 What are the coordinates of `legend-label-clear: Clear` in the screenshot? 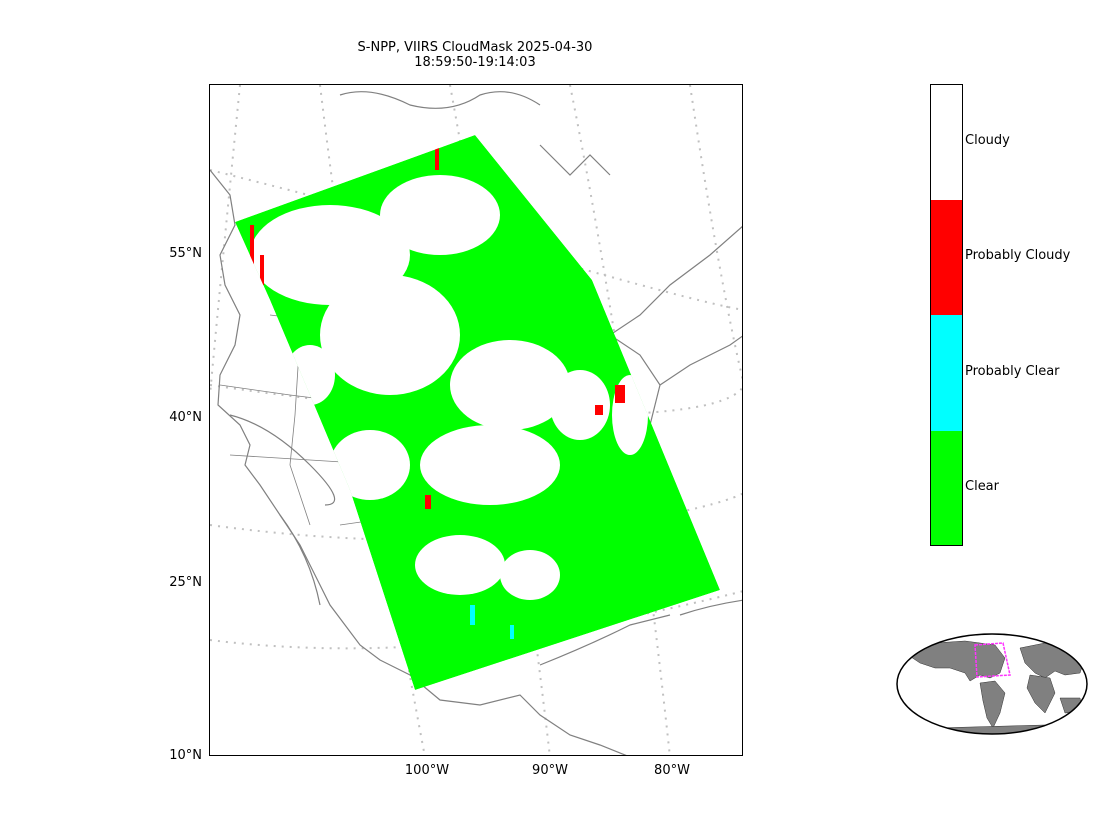 It's located at (982, 486).